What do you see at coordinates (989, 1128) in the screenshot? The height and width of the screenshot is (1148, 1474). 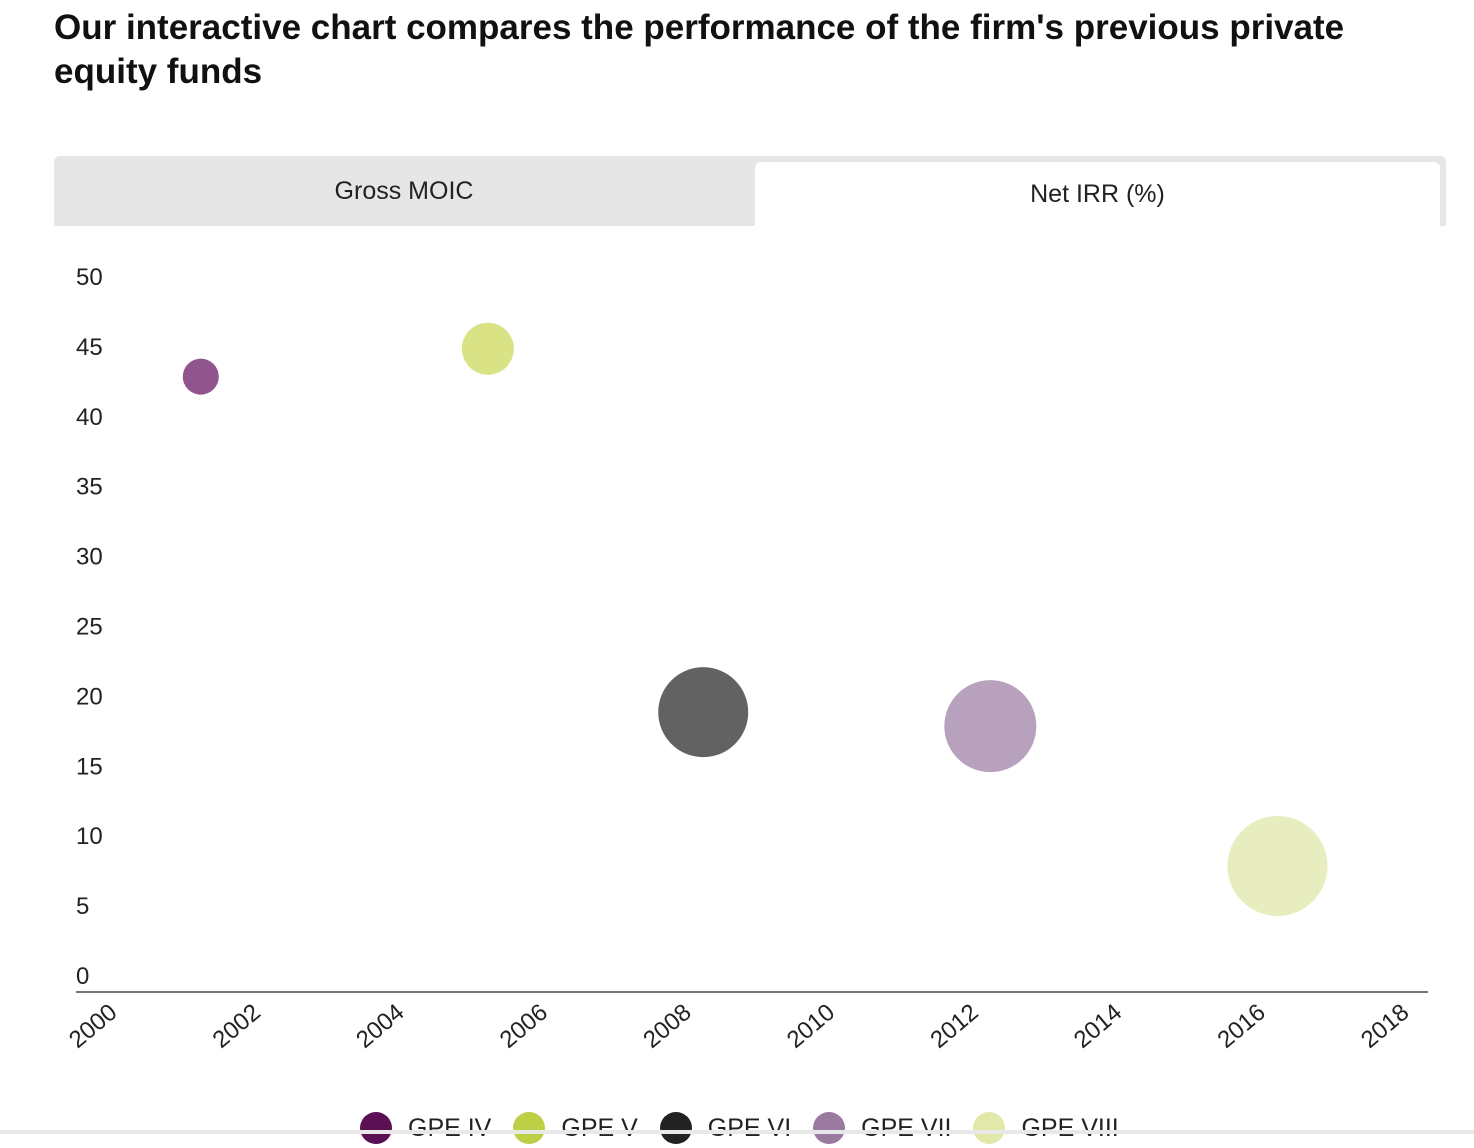 I see `legend-swatch-gpe-viii` at bounding box center [989, 1128].